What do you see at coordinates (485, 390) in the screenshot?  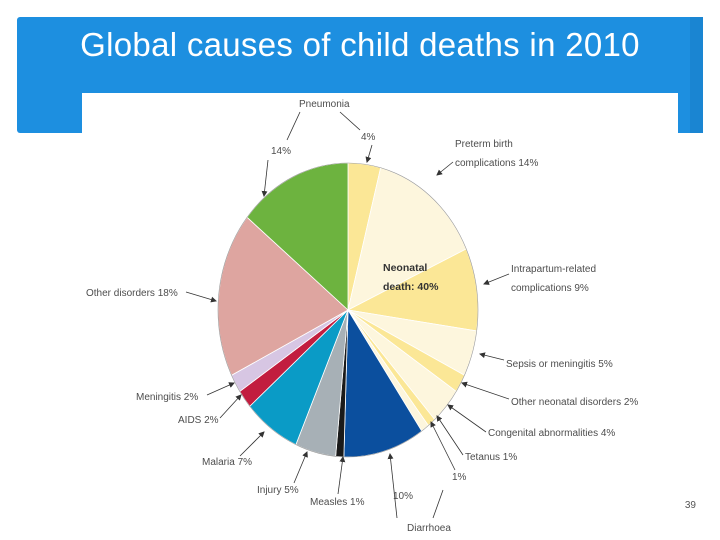 I see `leader-other-neonatal` at bounding box center [485, 390].